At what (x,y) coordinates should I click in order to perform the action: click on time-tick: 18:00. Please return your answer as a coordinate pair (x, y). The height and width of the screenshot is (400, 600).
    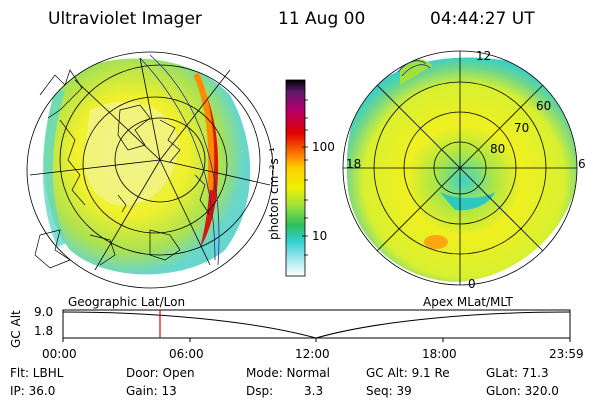
    Looking at the image, I should click on (439, 354).